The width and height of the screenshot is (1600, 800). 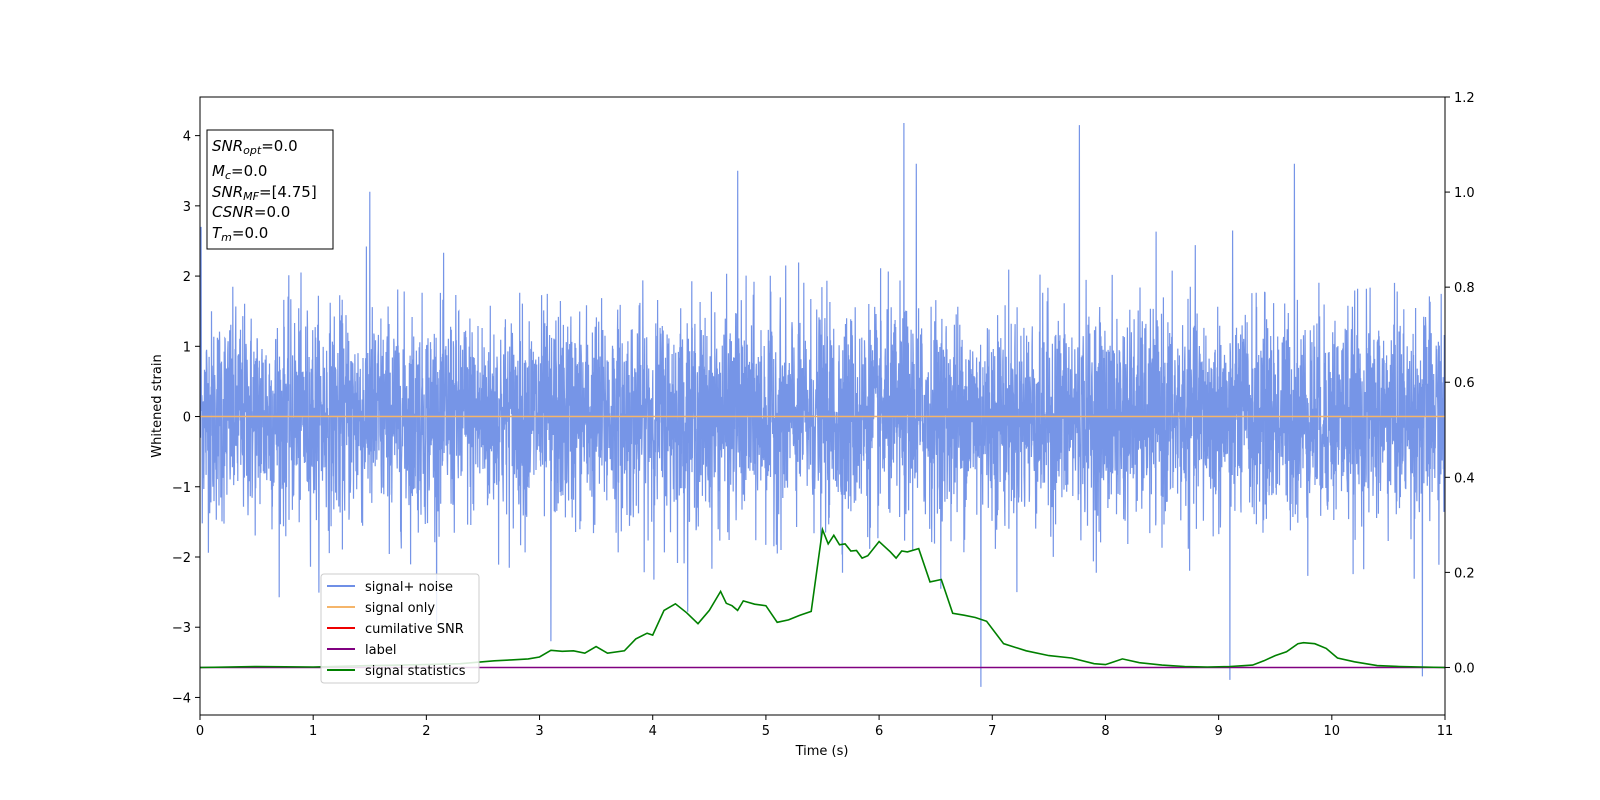 I want to click on y-axis-right: 0.0 0.2 0.4 0.6 0.8 1.0 1.2, so click(x=1460, y=383).